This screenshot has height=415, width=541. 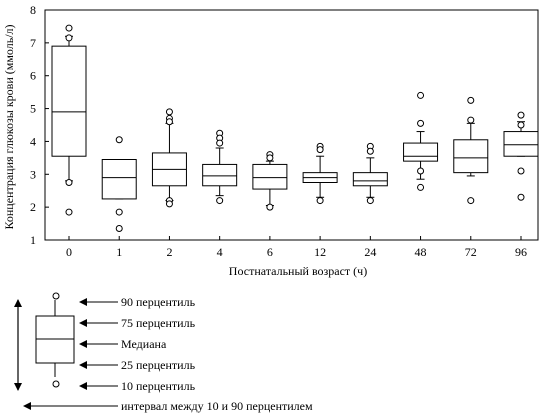 What do you see at coordinates (220, 252) in the screenshot?
I see `x-tick-label: 4` at bounding box center [220, 252].